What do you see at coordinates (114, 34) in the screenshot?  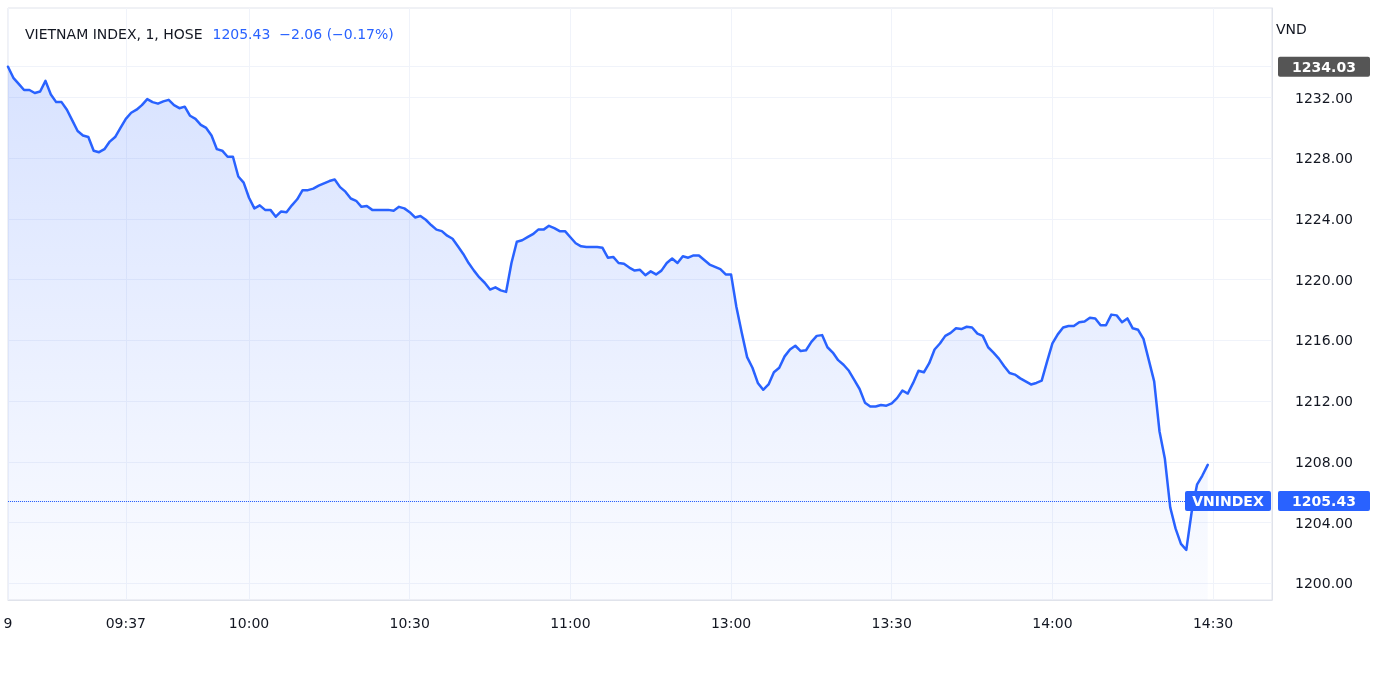 I see `text: VIETNAM INDEX, 1, HOSE` at bounding box center [114, 34].